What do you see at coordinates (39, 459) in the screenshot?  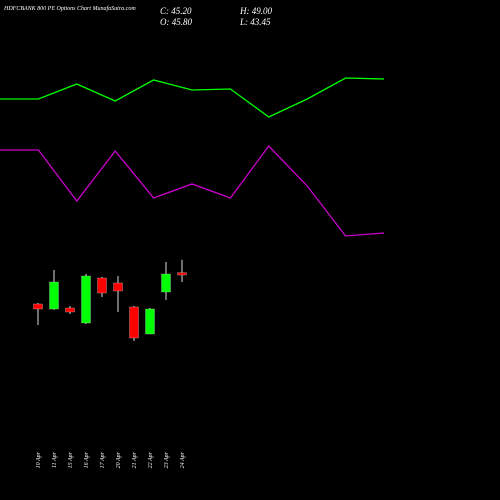 I see `x-tick-label: 10 Apr` at bounding box center [39, 459].